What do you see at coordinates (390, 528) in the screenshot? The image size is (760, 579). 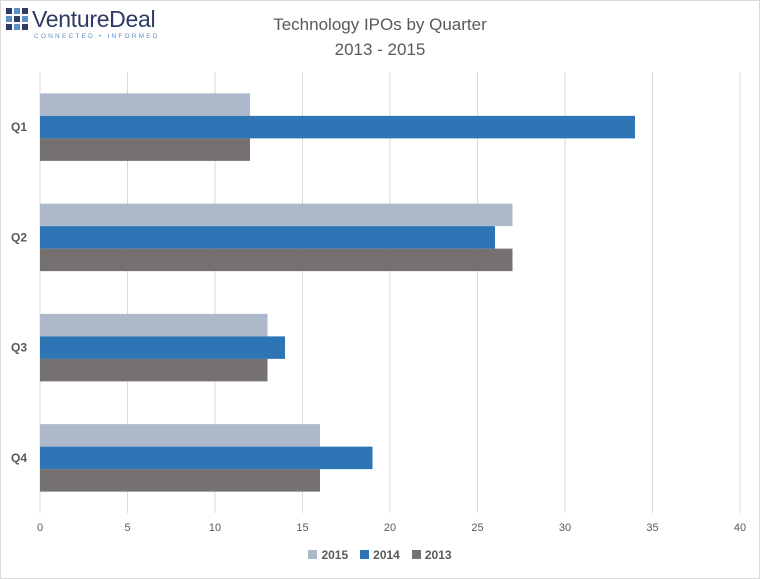 I see `x-tick-label-20: 20` at bounding box center [390, 528].